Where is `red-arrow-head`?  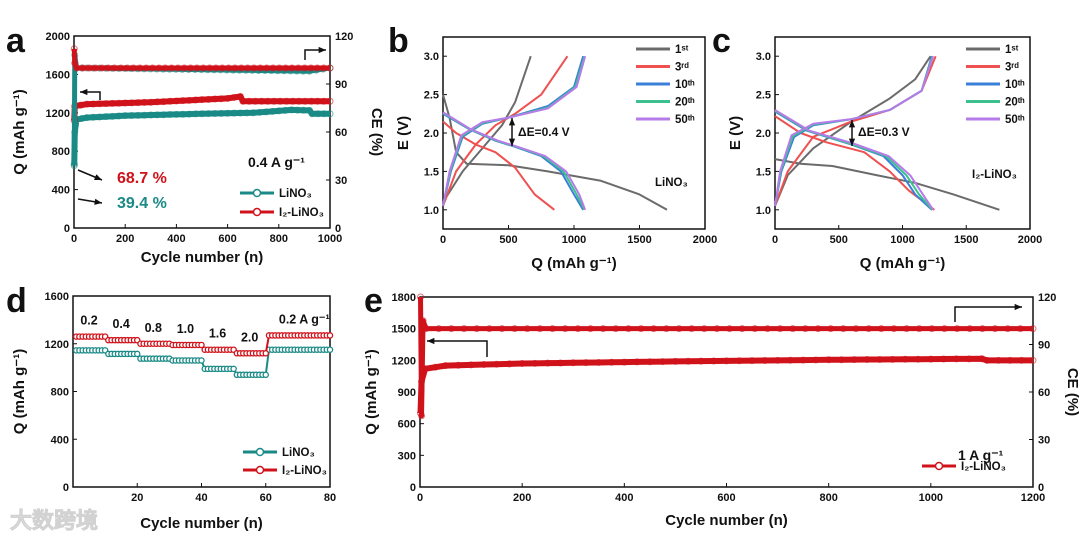 red-arrow-head is located at coordinates (98, 177).